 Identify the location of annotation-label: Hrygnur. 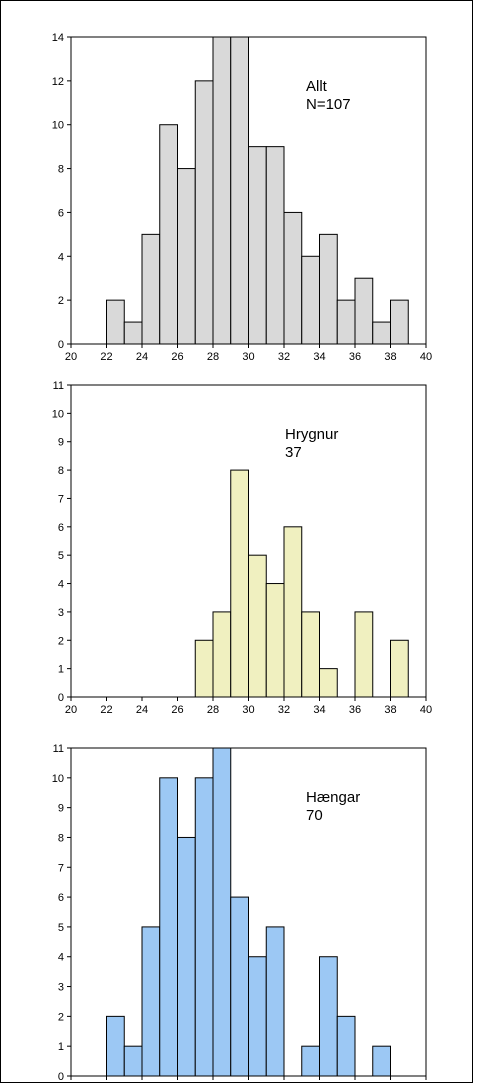
(311, 434).